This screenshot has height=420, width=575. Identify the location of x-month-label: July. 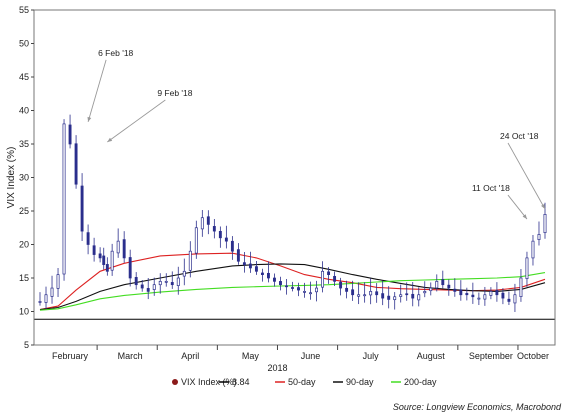
(371, 356).